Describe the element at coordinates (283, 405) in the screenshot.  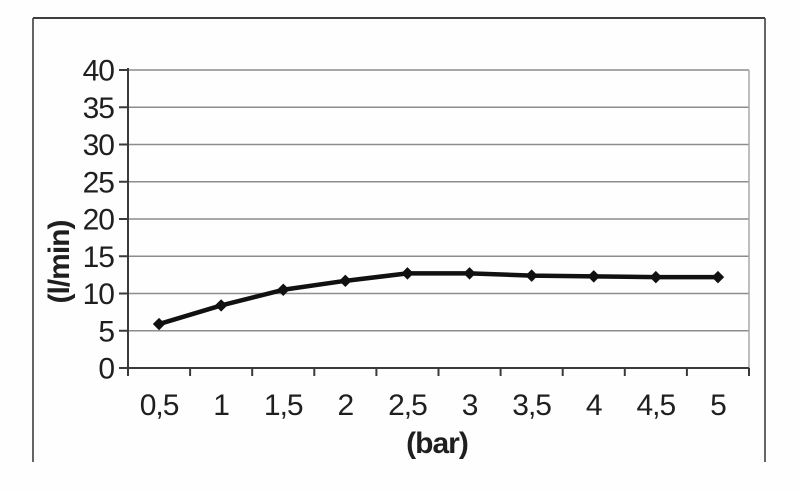
I see `x-tick-label: 1,5` at that location.